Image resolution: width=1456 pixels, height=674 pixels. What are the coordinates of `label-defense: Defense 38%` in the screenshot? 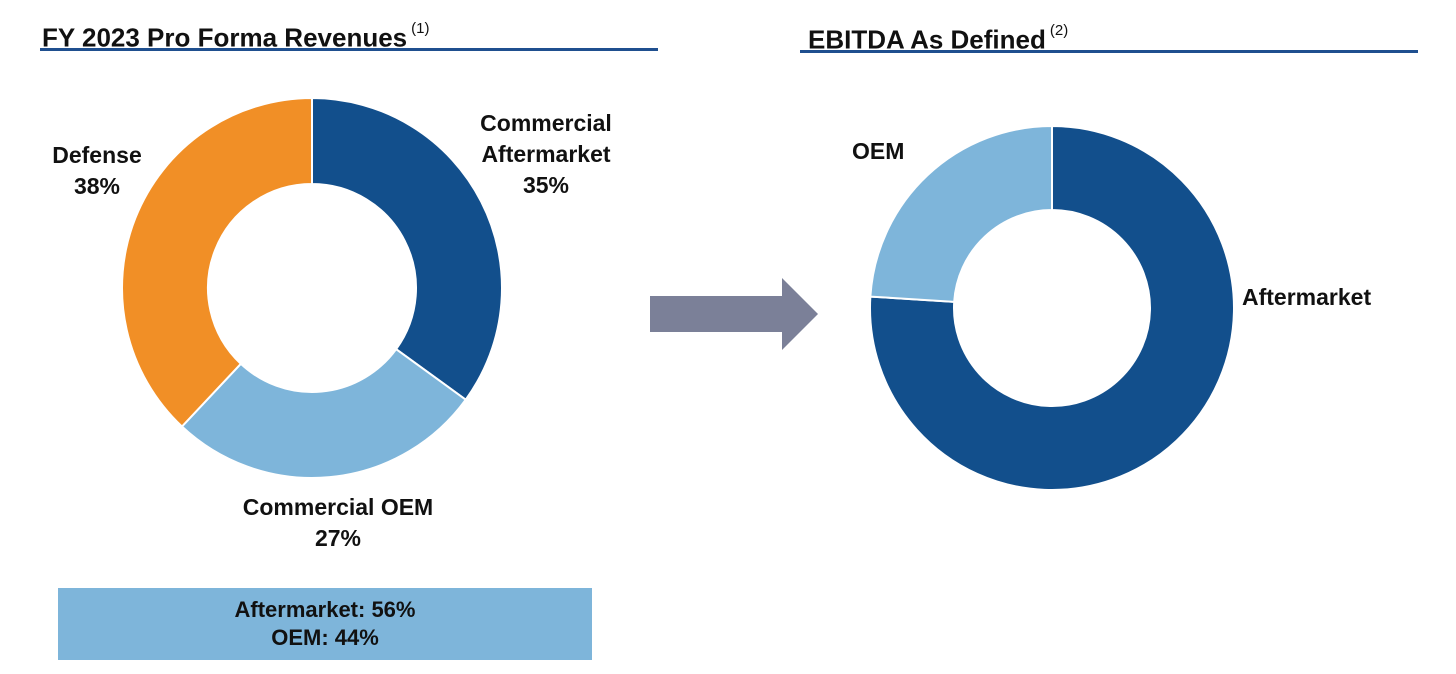 It's located at (97, 171).